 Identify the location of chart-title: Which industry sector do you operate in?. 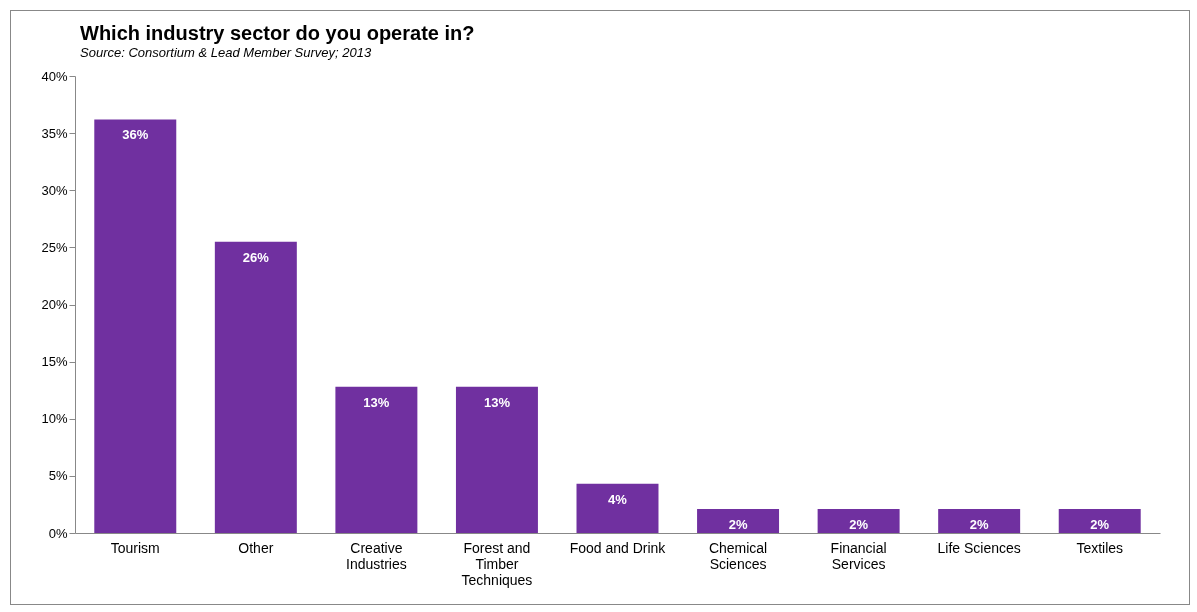
(277, 33).